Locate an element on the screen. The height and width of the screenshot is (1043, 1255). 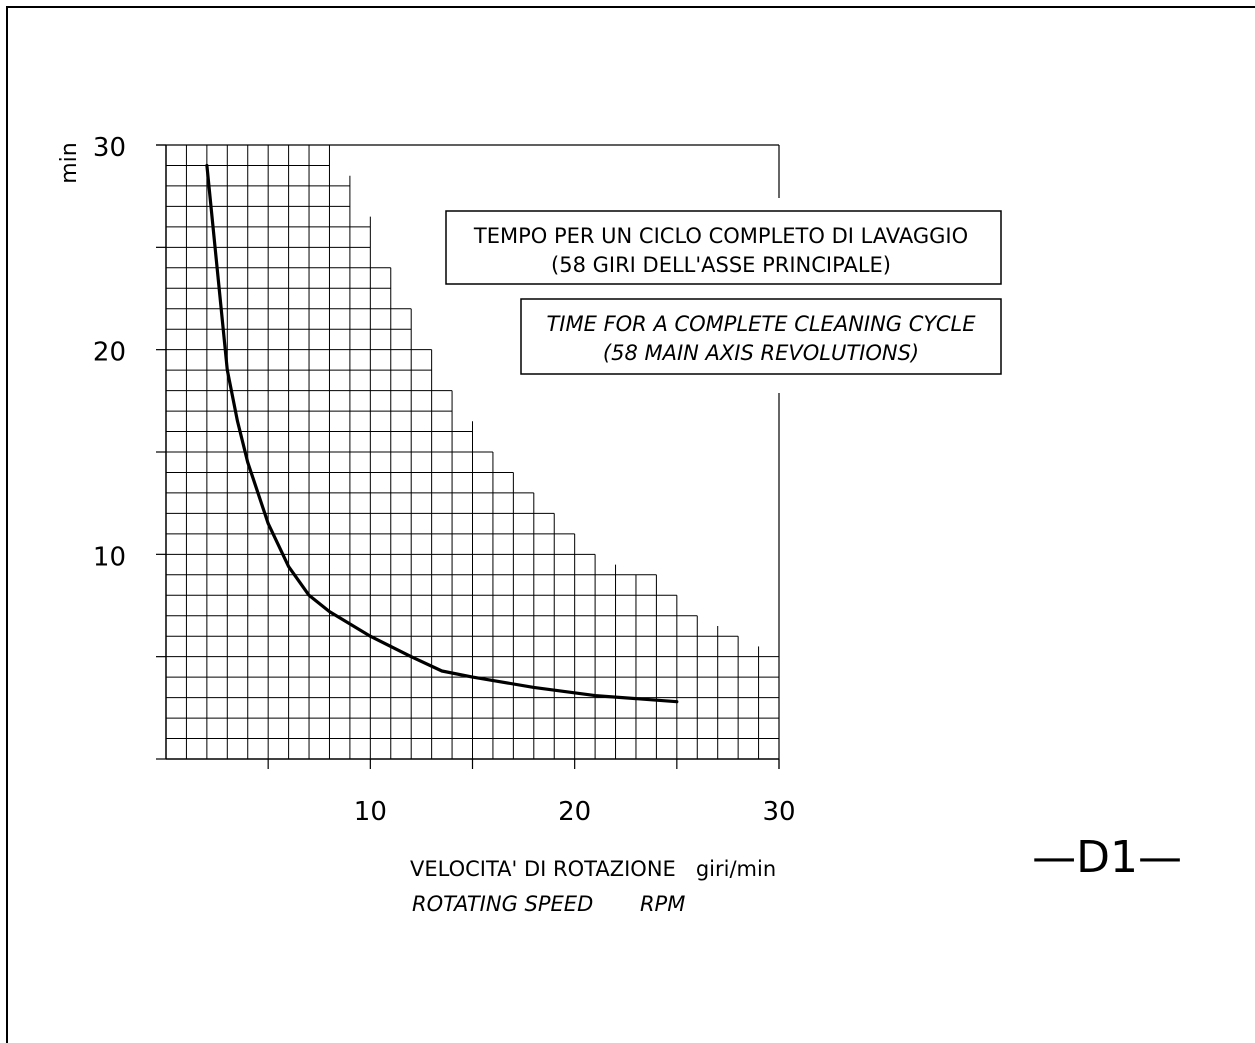
legend-english-line-1: TIME FOR A COMPLETE CLEANING CYCLE is located at coordinates (761, 324).